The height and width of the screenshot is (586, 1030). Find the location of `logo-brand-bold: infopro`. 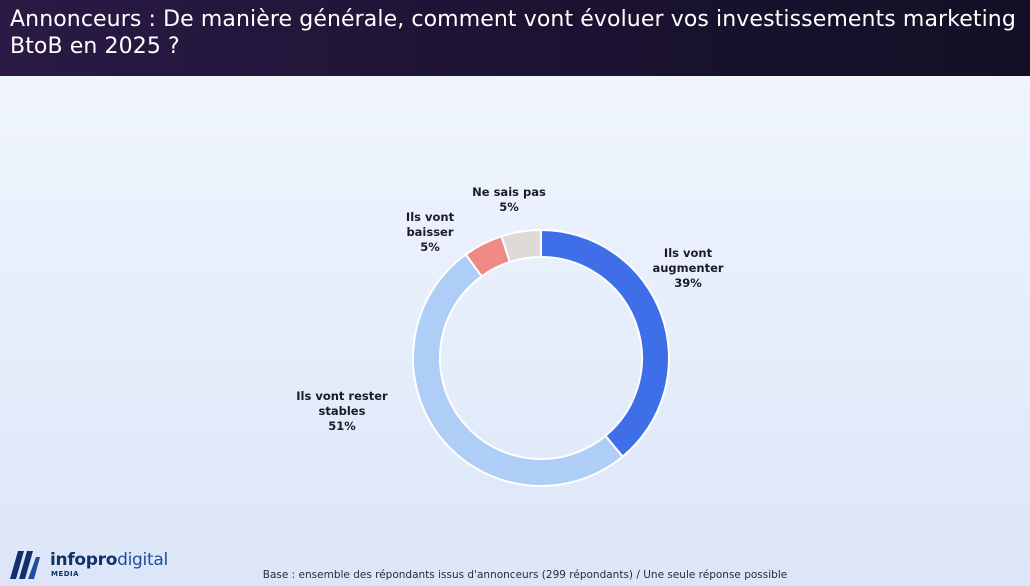

logo-brand-bold: infopro is located at coordinates (84, 560).